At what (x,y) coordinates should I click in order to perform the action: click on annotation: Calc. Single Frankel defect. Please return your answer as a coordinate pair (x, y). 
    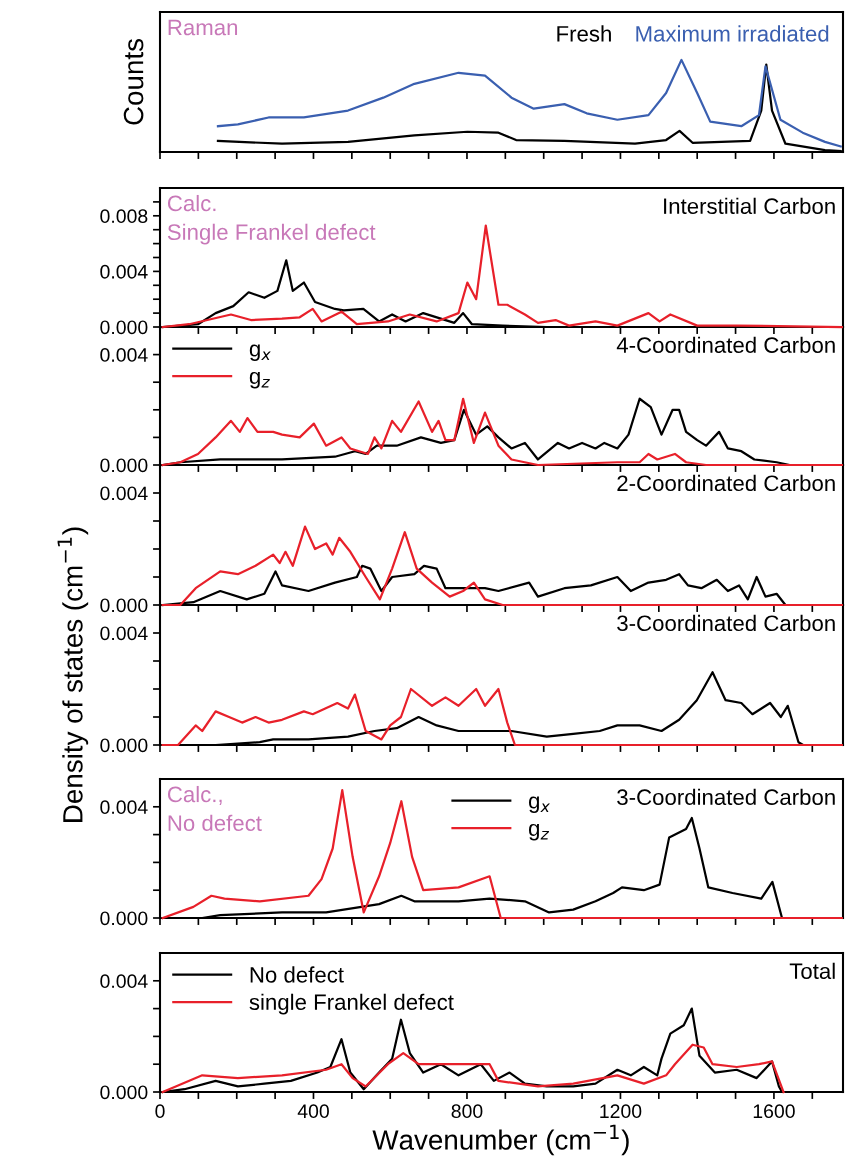
    Looking at the image, I should click on (271, 219).